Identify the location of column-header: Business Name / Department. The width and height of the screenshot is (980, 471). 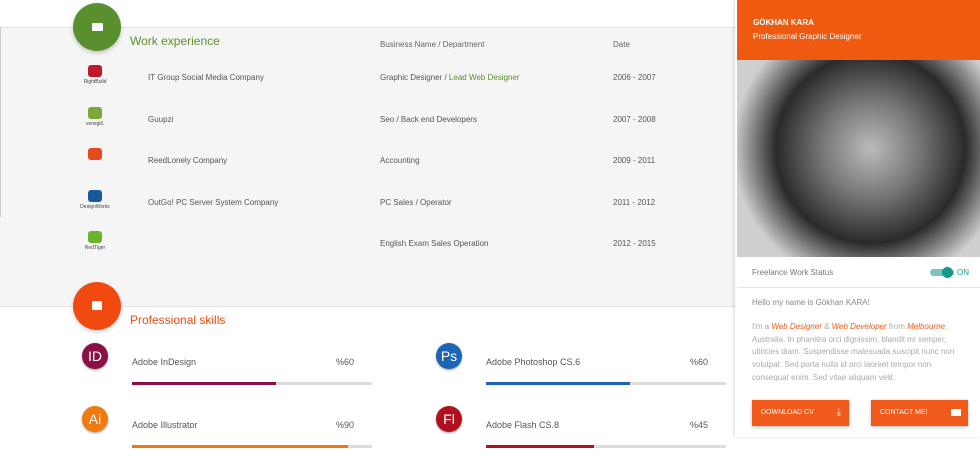
(432, 44).